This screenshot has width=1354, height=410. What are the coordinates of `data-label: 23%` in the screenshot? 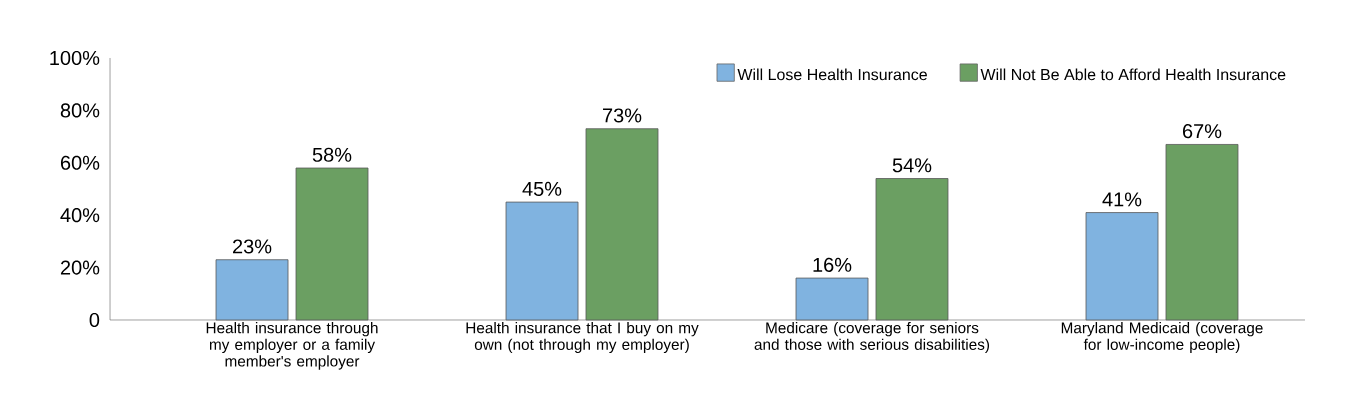 It's located at (252, 246).